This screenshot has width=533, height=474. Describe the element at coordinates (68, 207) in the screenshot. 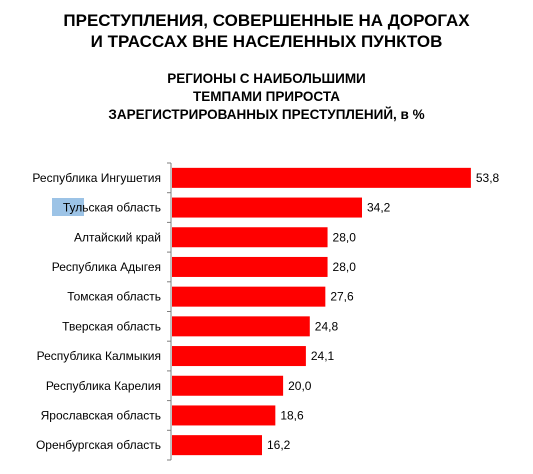

I see `text-selection-highlight` at that location.